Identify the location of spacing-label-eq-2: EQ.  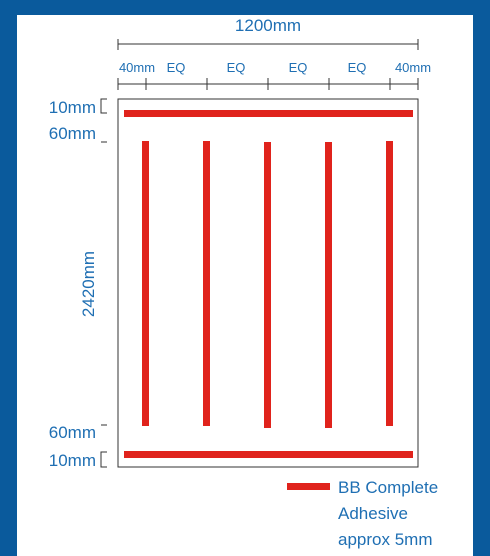
(236, 67).